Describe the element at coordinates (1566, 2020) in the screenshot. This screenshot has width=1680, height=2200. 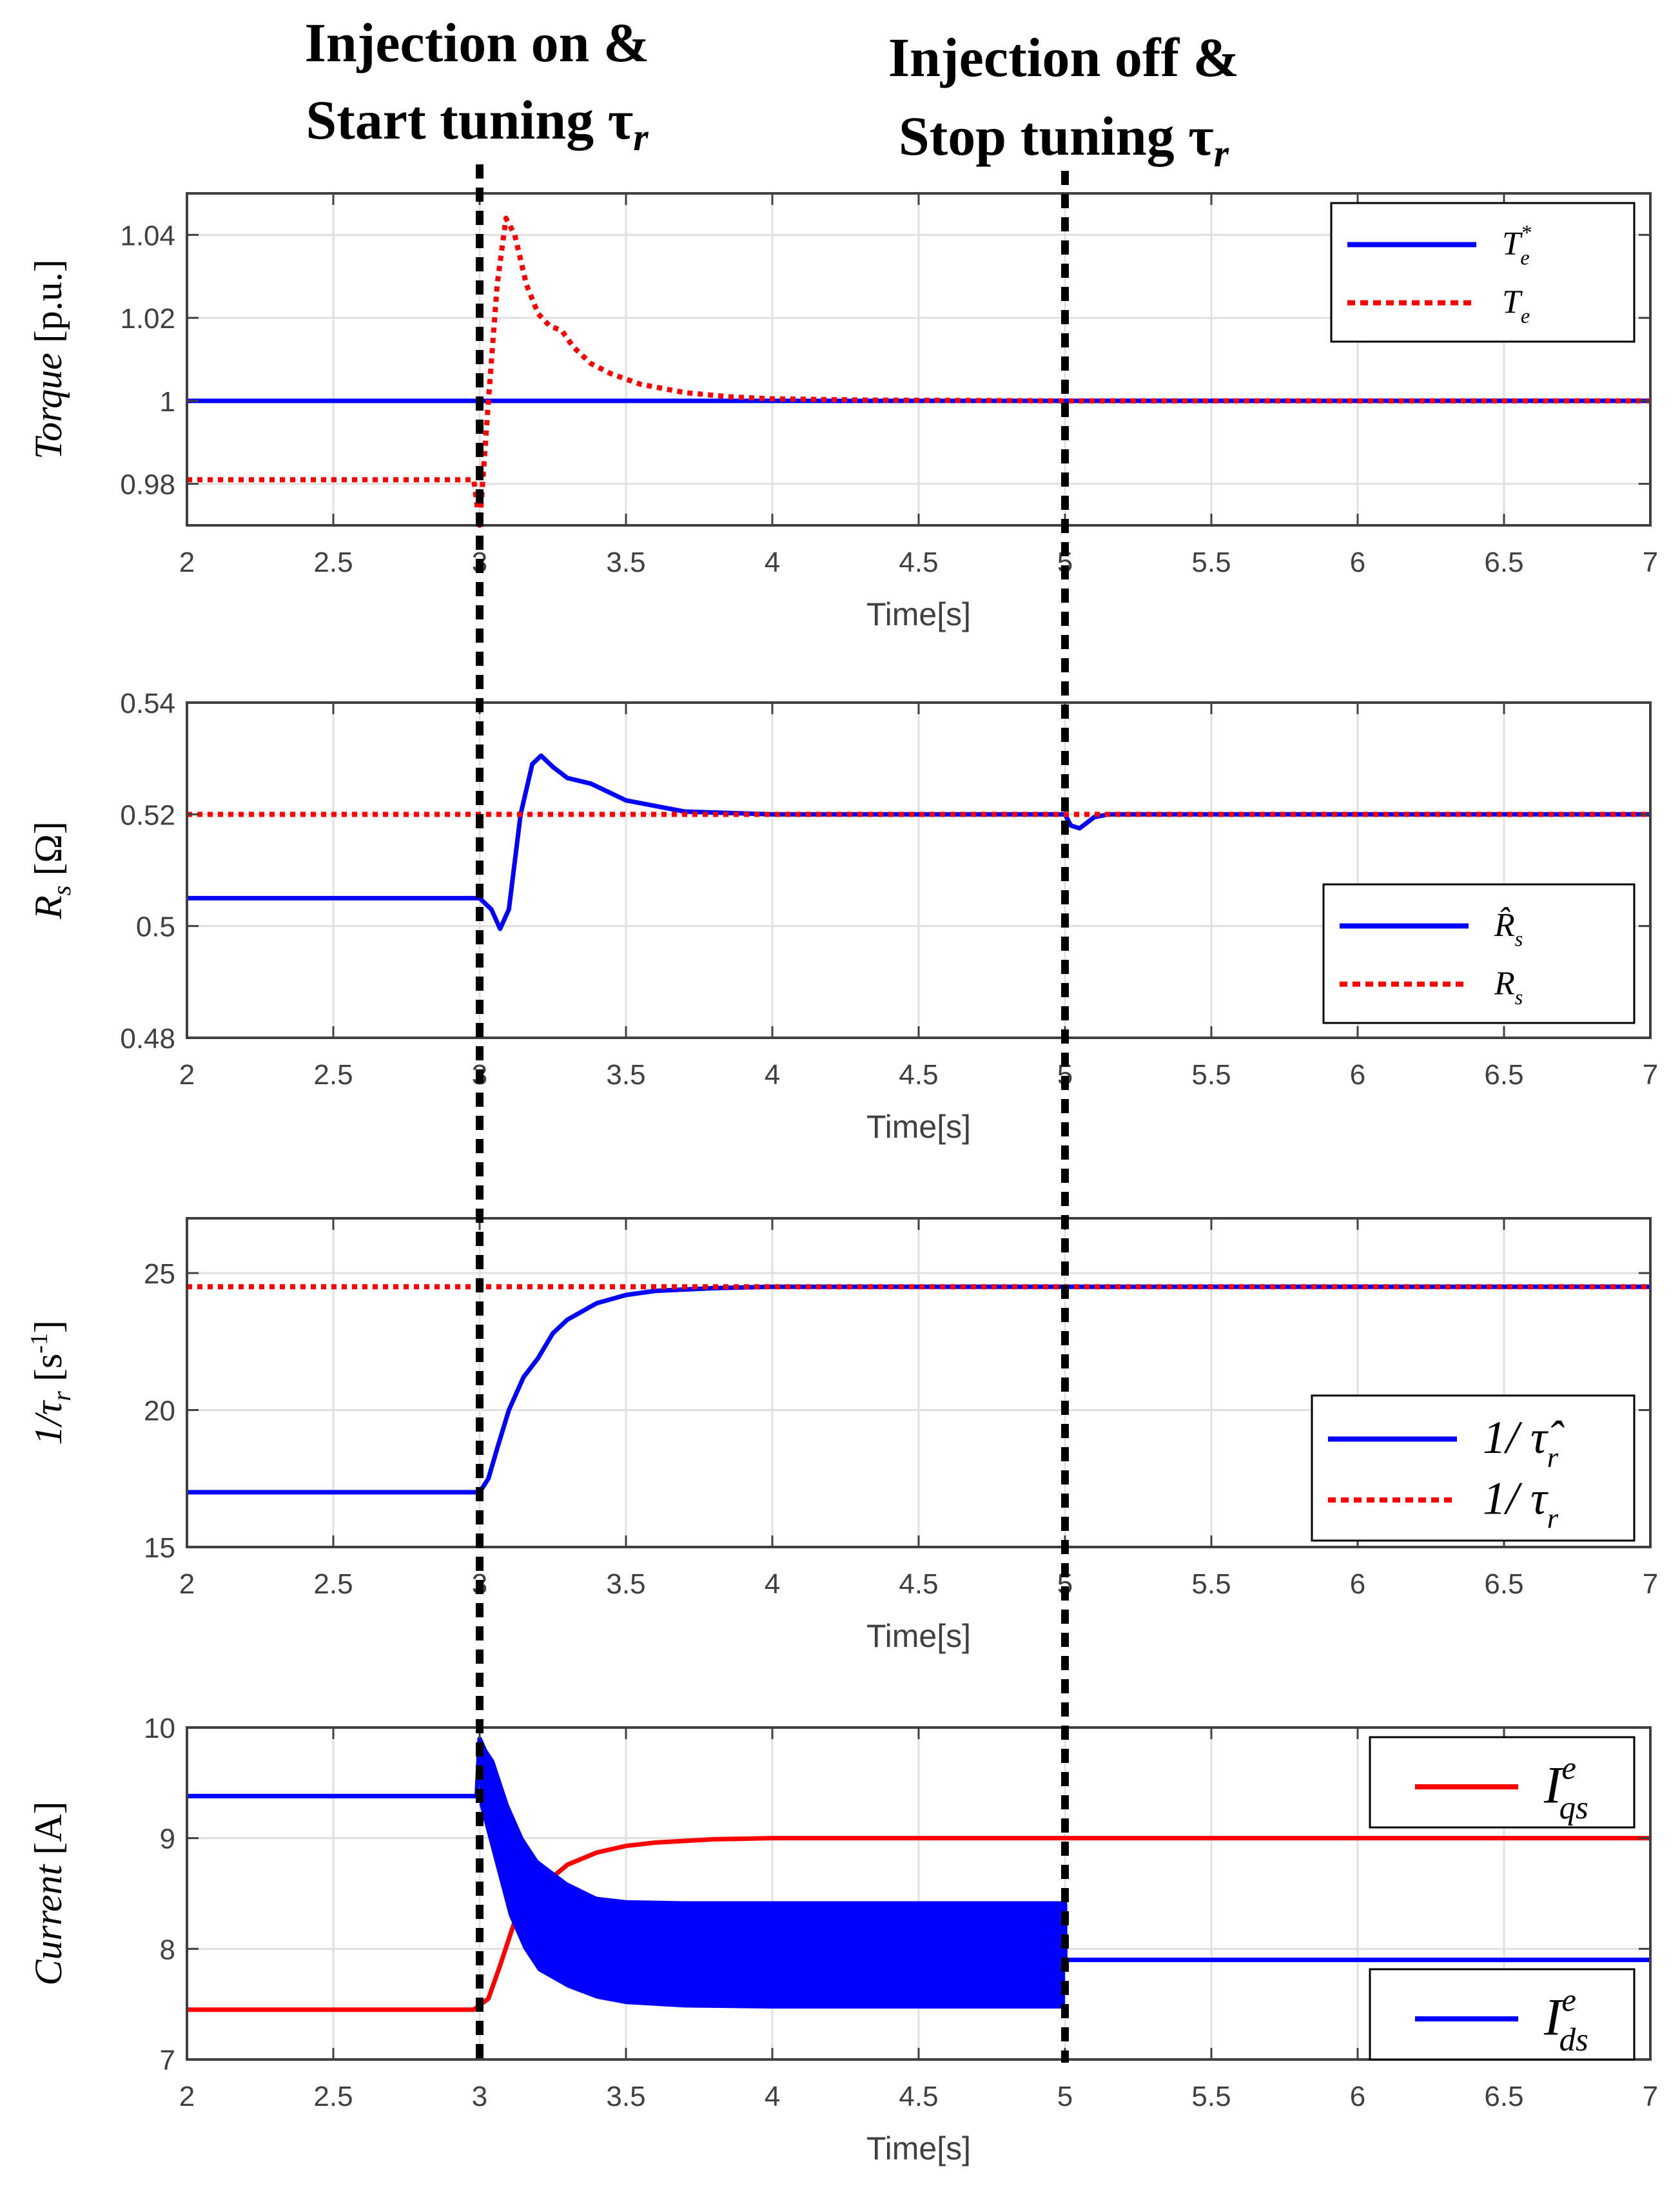
I see `legend-label: Ie ds` at that location.